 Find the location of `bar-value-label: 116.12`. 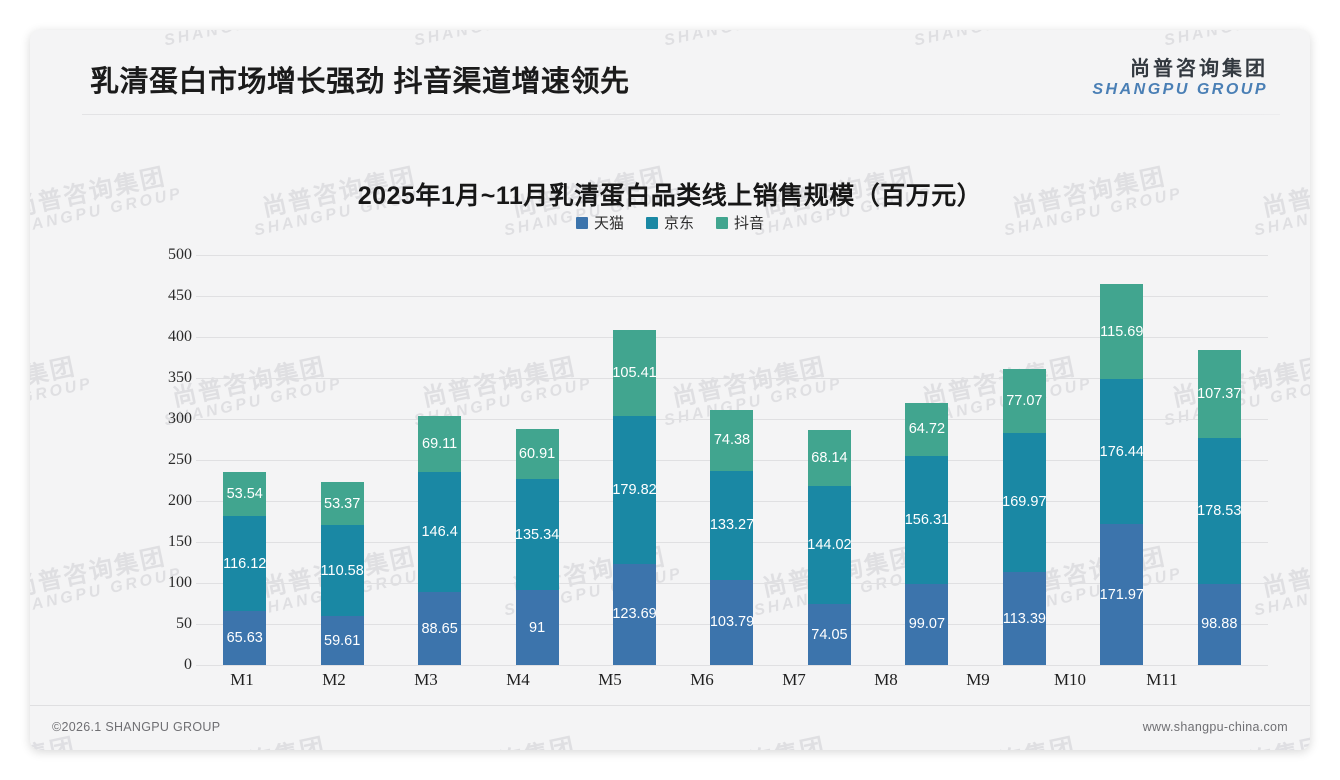

bar-value-label: 116.12 is located at coordinates (245, 563).